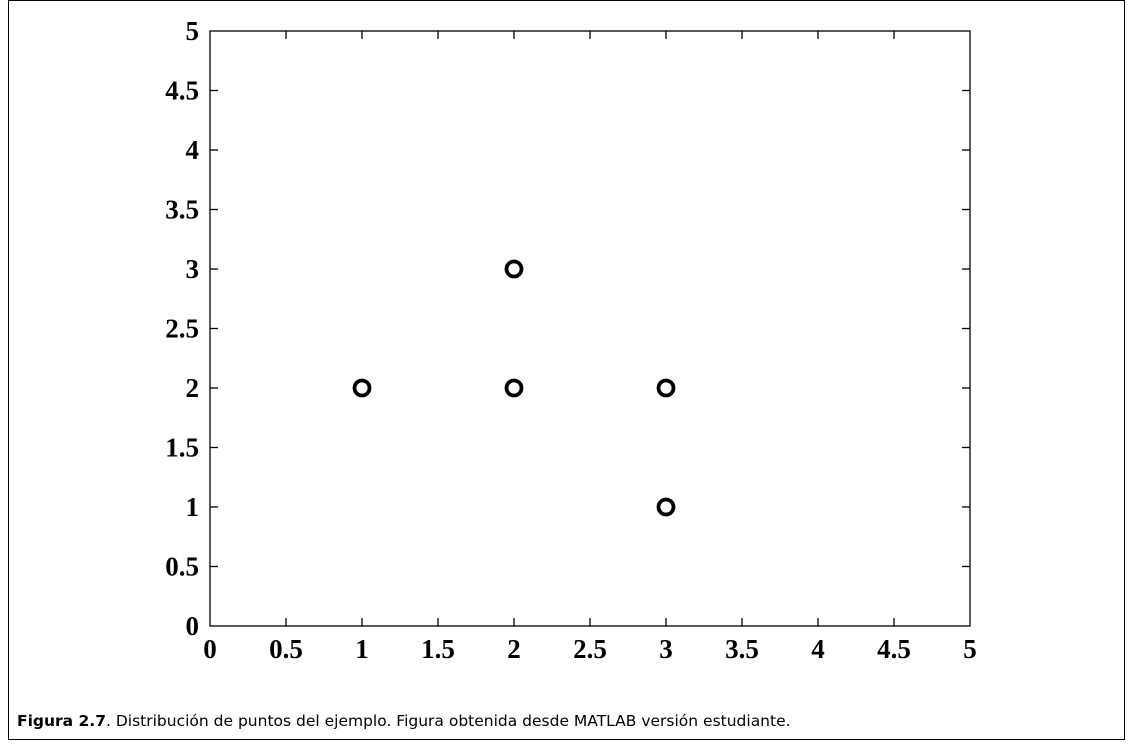  What do you see at coordinates (61, 721) in the screenshot?
I see `caption-label: Figura 2.7` at bounding box center [61, 721].